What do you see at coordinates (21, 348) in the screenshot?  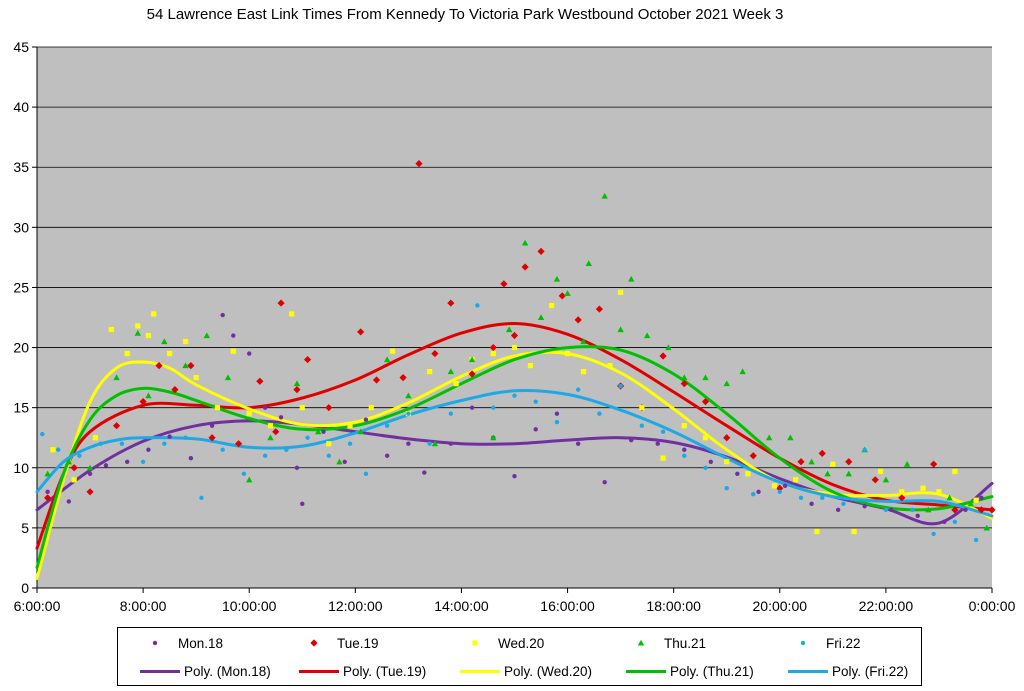 I see `y-tick-label: 20` at bounding box center [21, 348].